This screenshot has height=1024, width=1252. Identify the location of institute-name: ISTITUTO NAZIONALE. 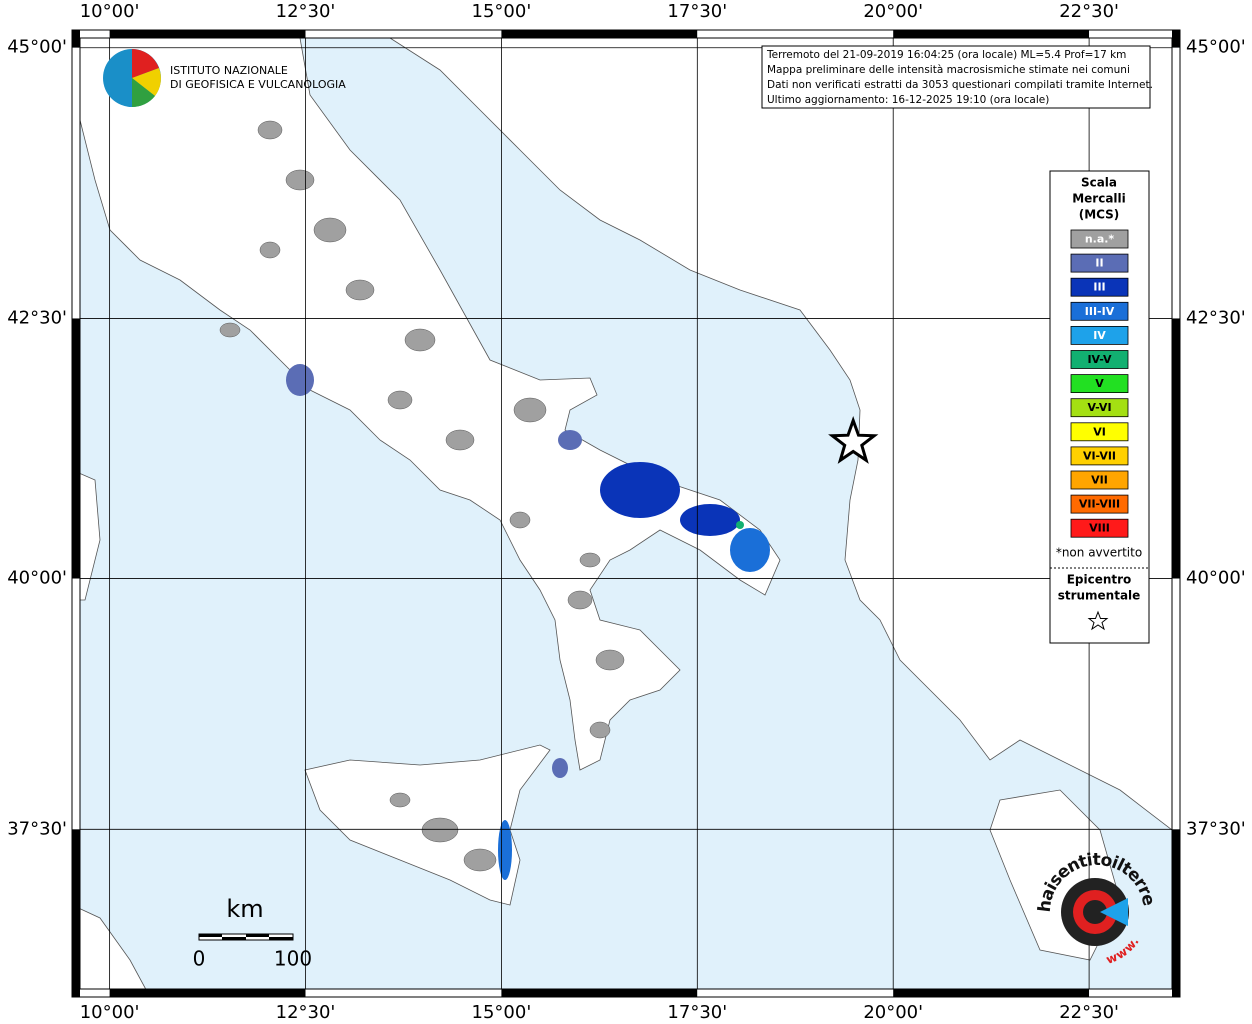
(229, 70).